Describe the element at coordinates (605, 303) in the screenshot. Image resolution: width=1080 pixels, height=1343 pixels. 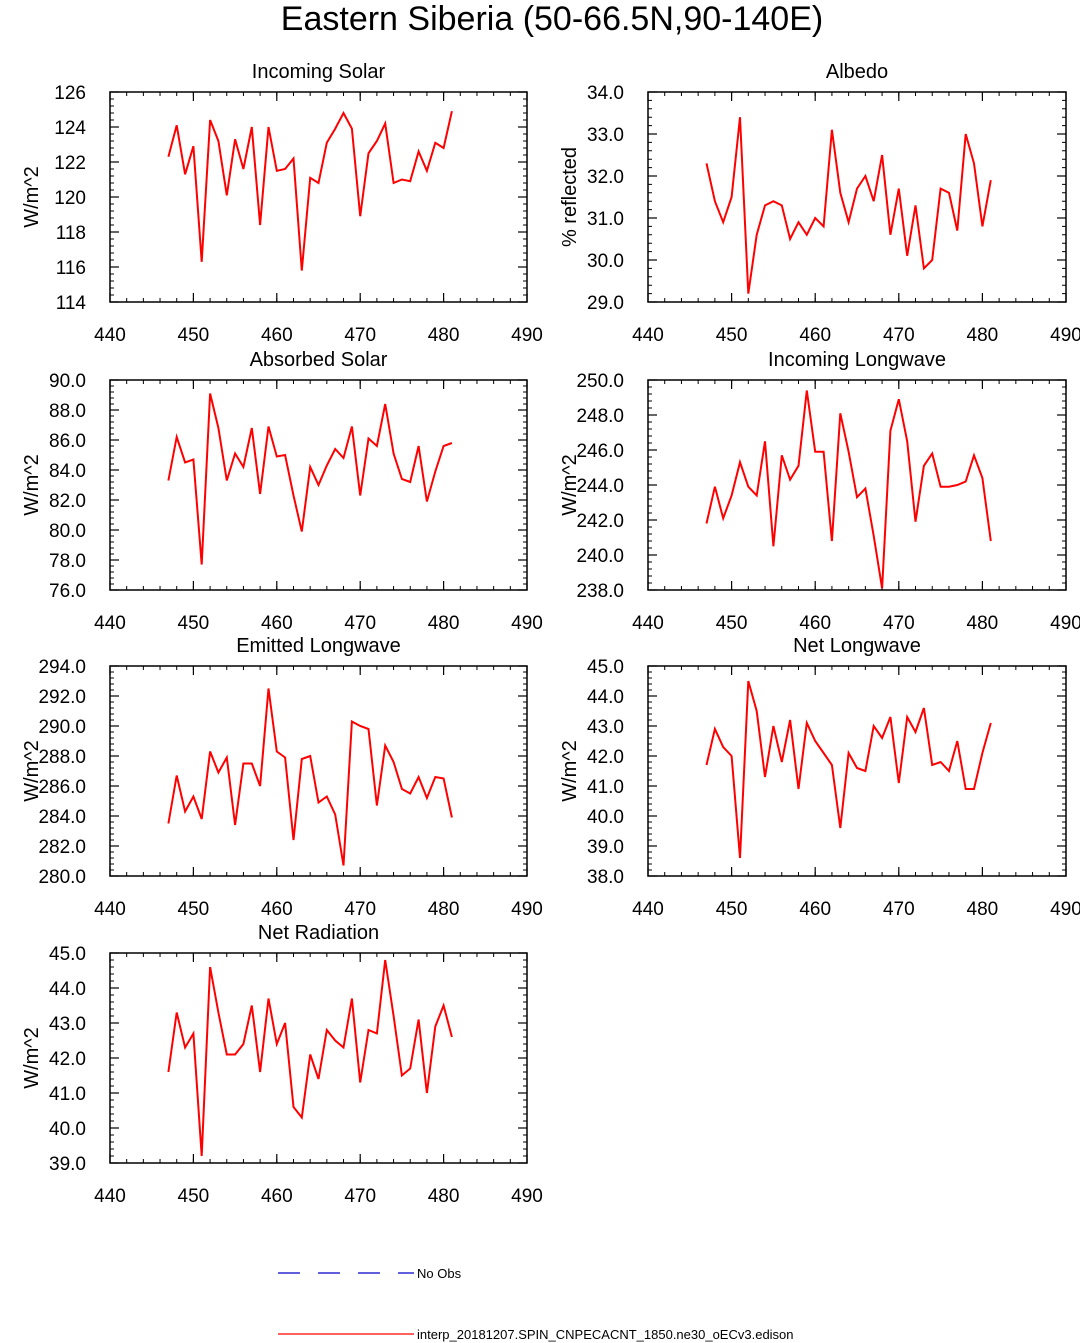
I see `y-tick-label-albedo: 29.0` at that location.